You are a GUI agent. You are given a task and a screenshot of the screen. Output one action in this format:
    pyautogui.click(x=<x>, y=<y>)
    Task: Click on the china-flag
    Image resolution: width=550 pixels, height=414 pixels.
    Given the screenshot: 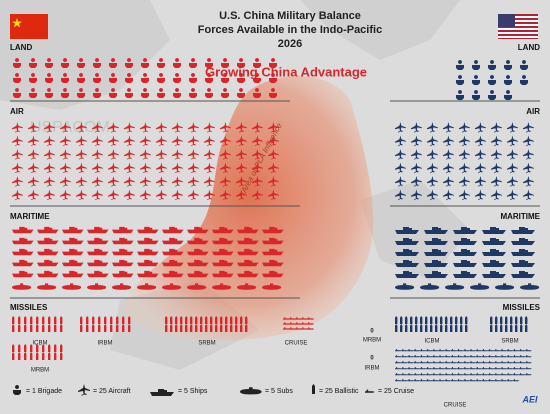 What is the action you would take?
    pyautogui.click(x=29, y=26)
    